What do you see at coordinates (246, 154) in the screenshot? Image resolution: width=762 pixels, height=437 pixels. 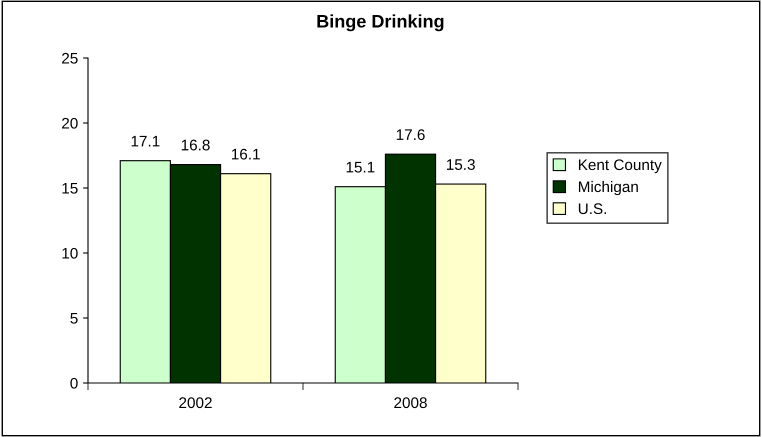 I see `data-label: 16.1` at bounding box center [246, 154].